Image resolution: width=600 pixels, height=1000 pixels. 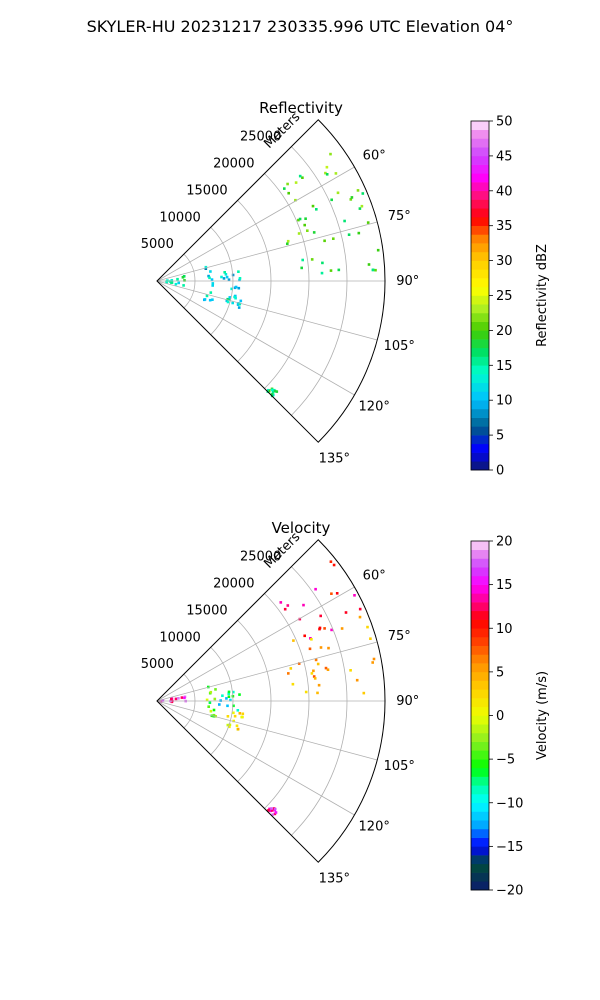 I want to click on colorbar-tick-label: 10, so click(x=504, y=629).